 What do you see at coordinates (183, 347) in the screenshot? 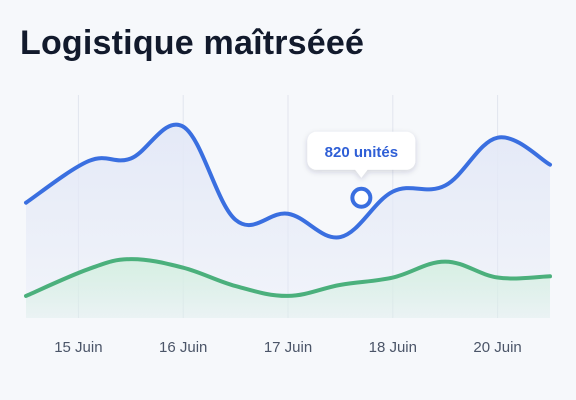
I see `x-tick-label: 16 Juin` at bounding box center [183, 347].